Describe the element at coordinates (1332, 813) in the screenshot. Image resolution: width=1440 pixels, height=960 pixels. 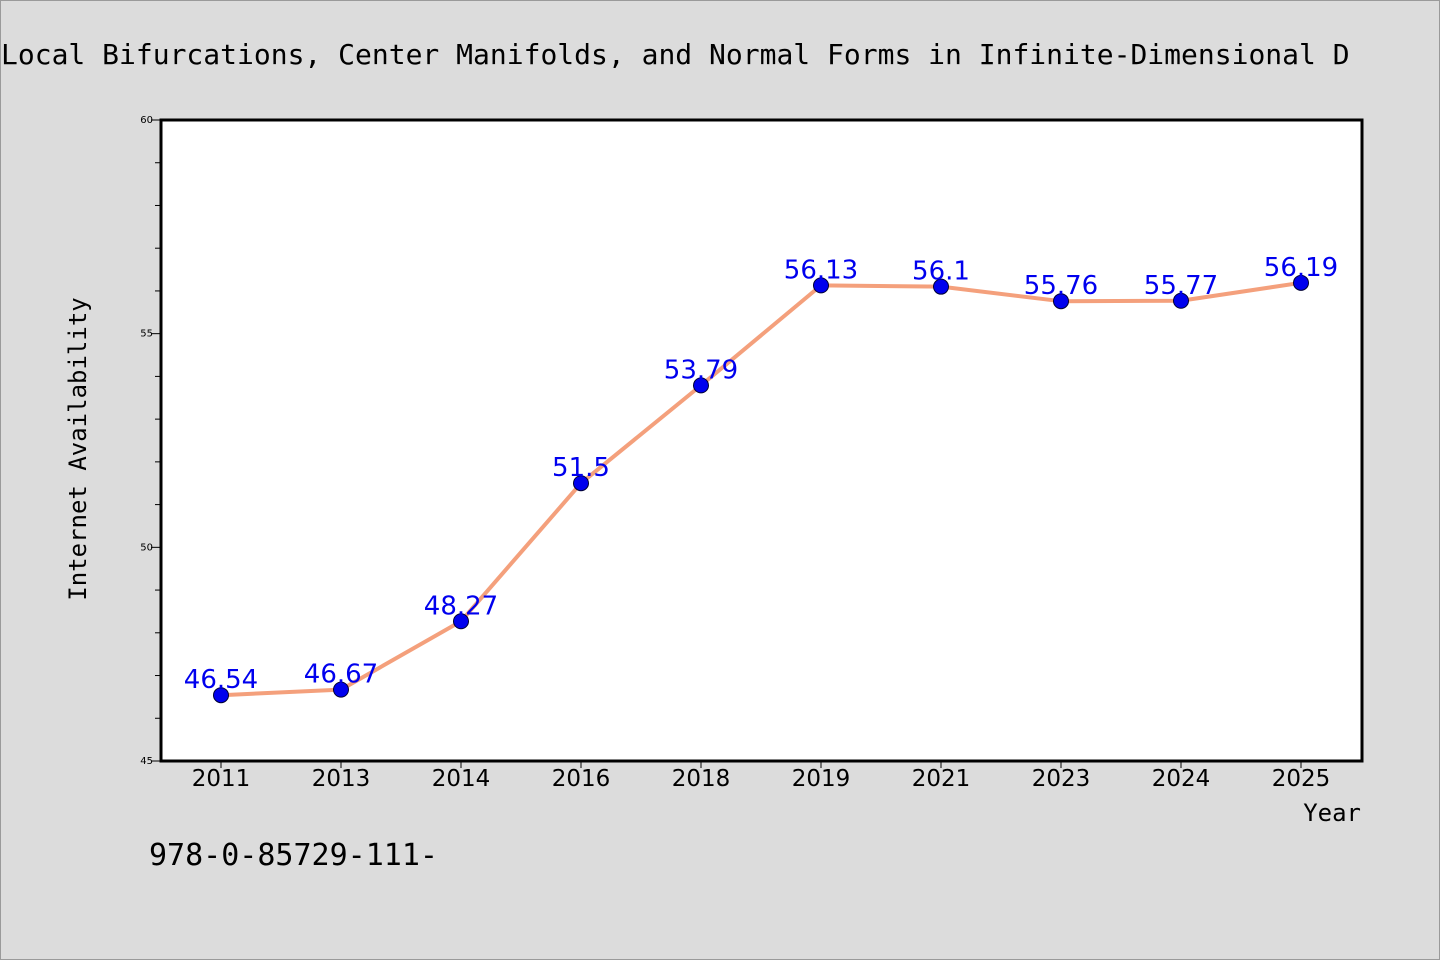
I see `x-axis-label: Year` at that location.